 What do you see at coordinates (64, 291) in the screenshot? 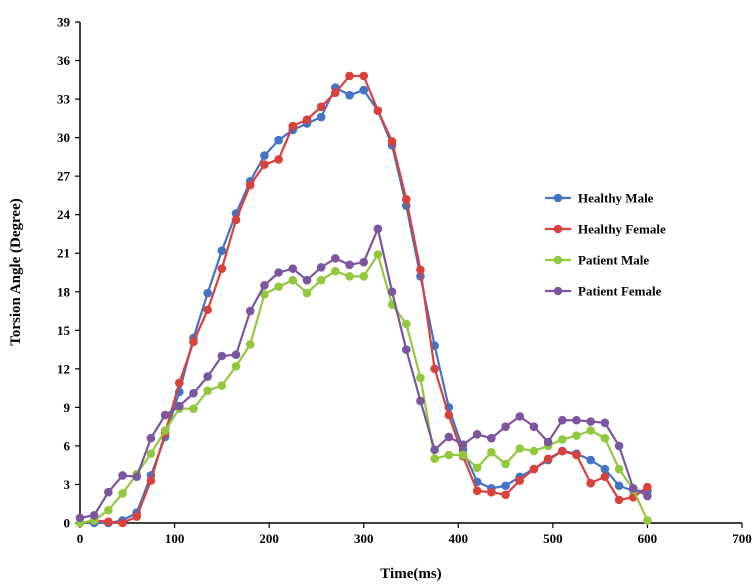
I see `y-tick-label: 18` at bounding box center [64, 291].